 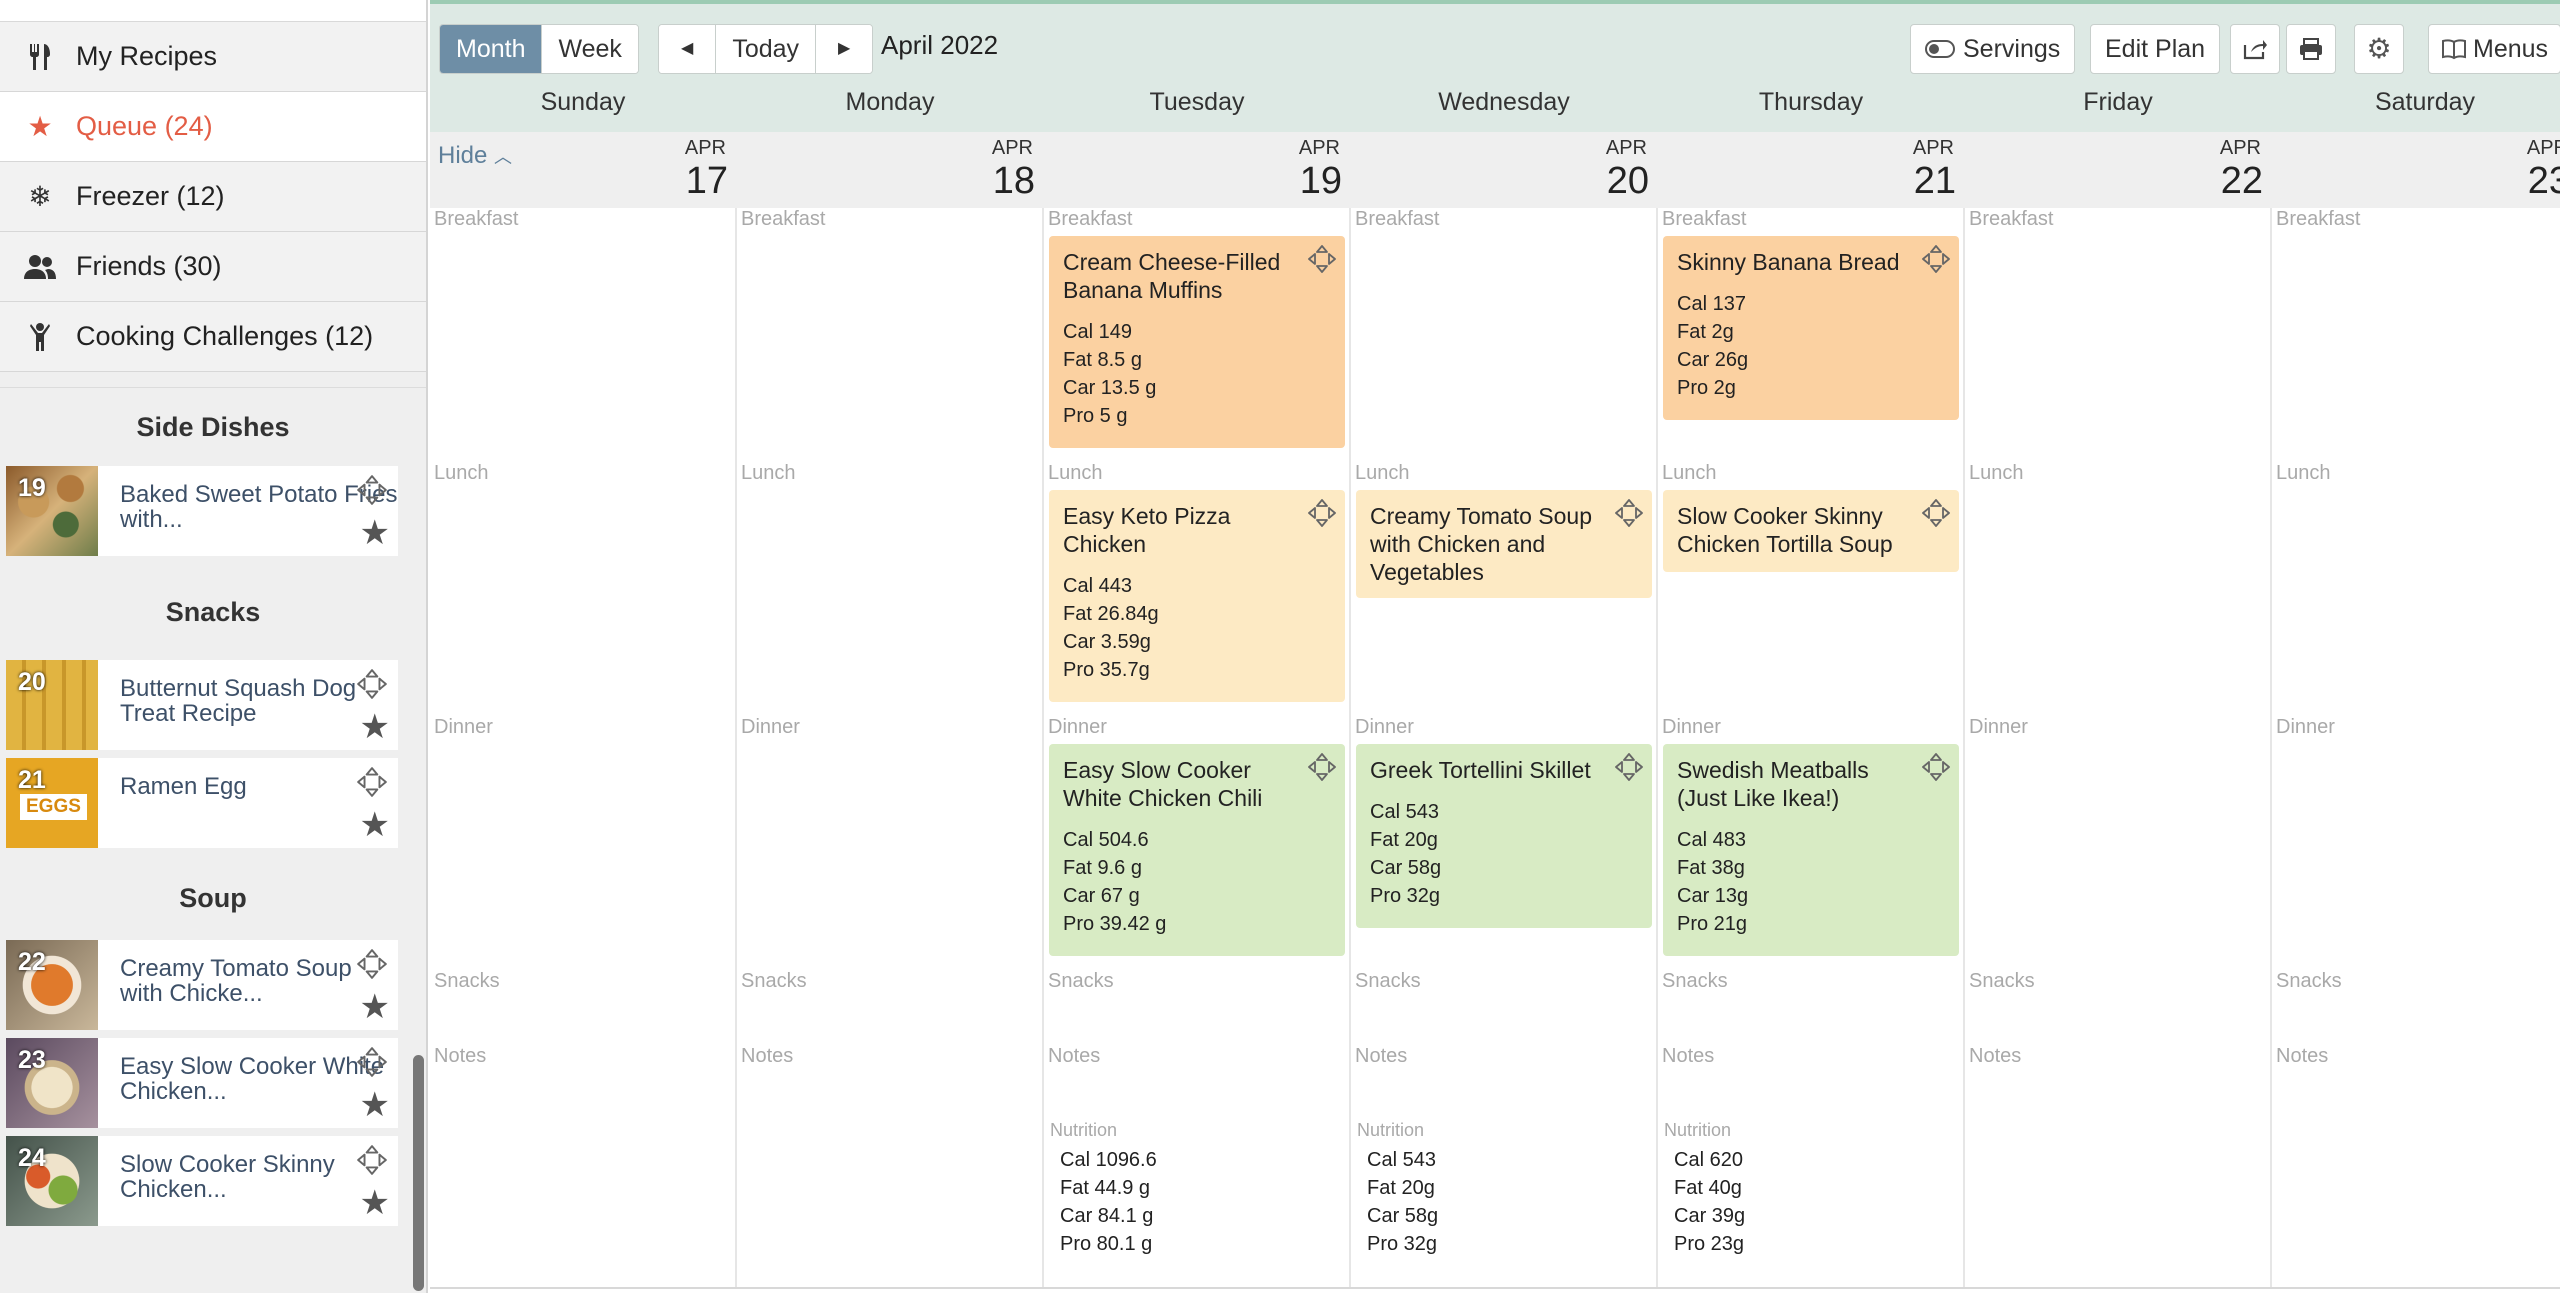 I want to click on slot-label-lunch-friday: Lunch, so click(x=1996, y=473).